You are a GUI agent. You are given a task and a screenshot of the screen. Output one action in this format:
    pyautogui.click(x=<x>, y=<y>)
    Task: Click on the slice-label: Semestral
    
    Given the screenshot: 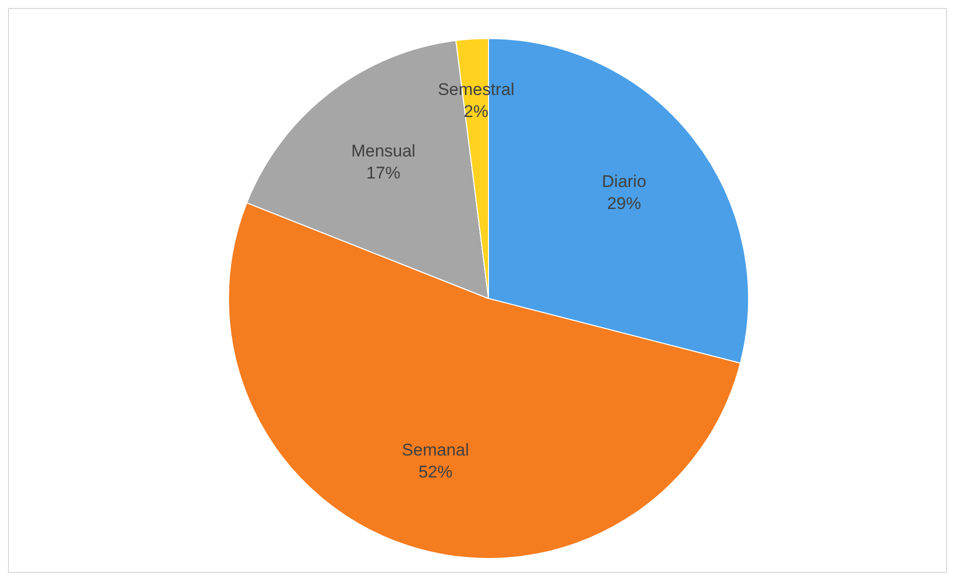 What is the action you would take?
    pyautogui.click(x=476, y=89)
    